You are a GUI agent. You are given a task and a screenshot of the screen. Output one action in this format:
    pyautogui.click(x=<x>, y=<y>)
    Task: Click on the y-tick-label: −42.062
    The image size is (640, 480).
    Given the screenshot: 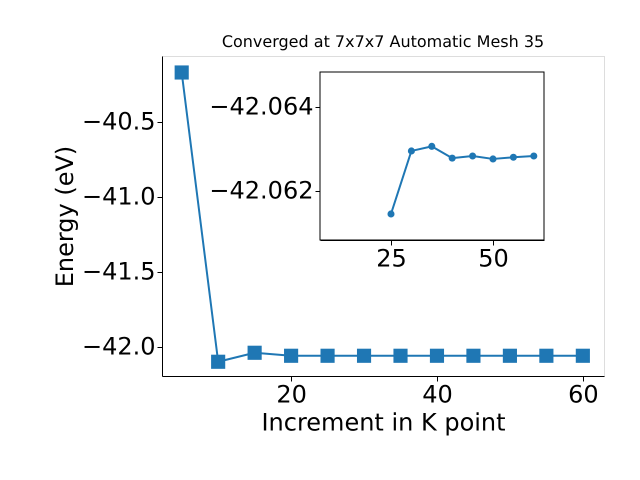 What is the action you would take?
    pyautogui.click(x=261, y=190)
    